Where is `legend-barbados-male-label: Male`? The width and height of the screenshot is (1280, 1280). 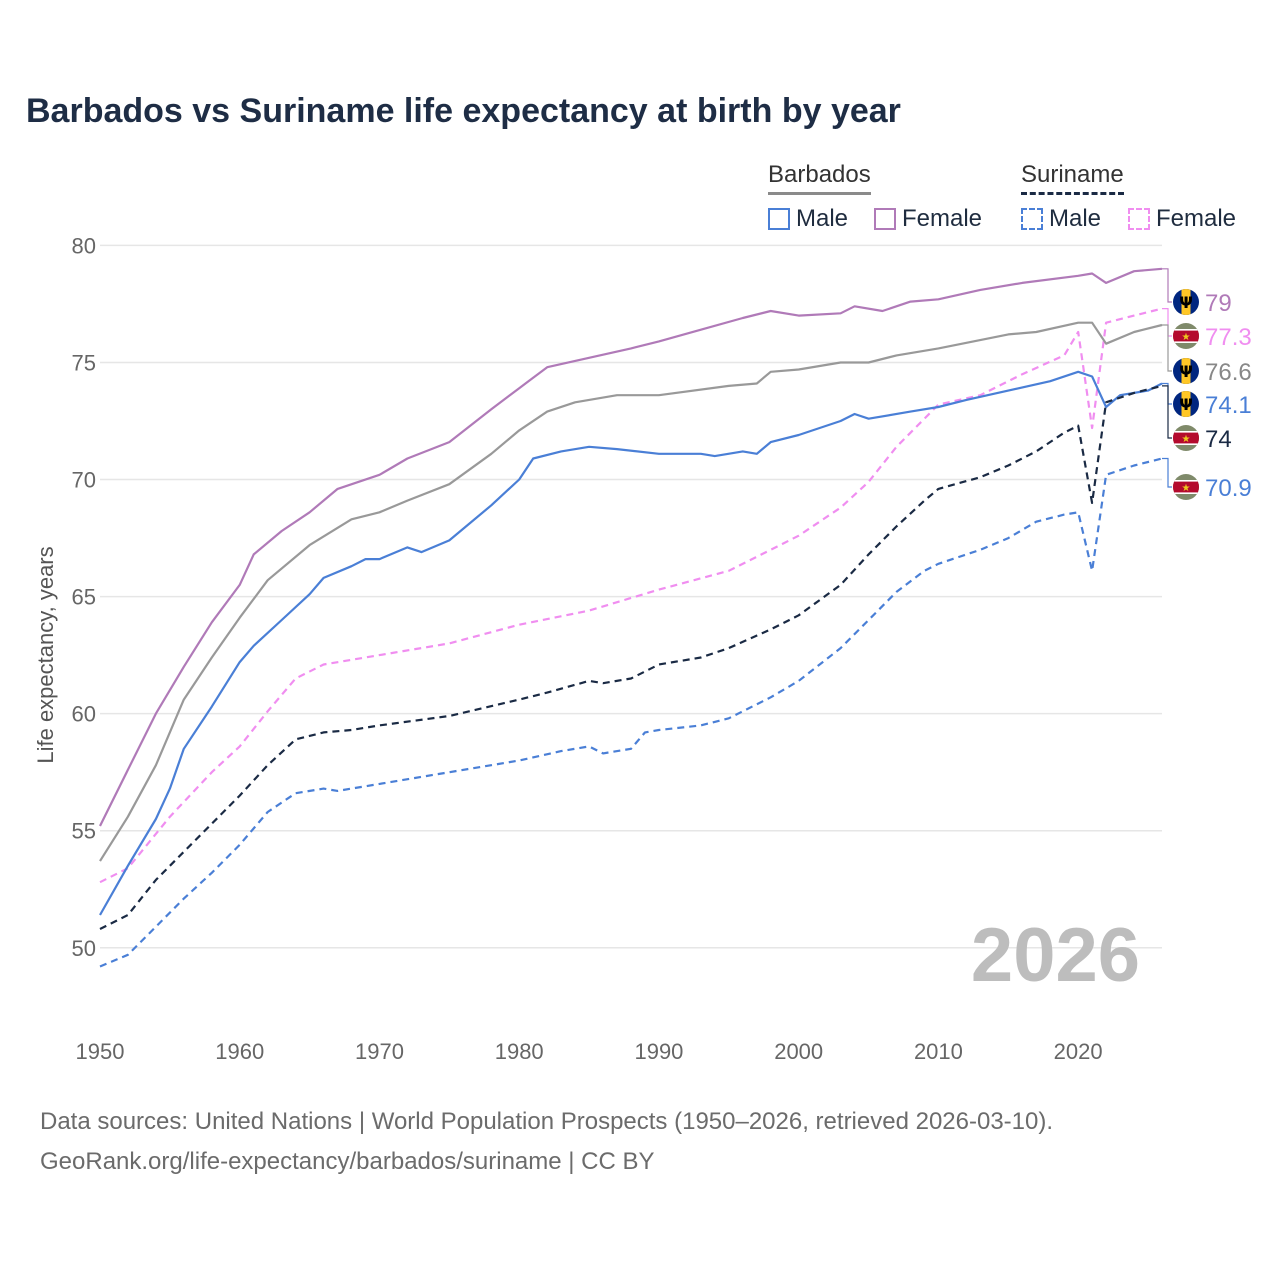 legend-barbados-male-label: Male is located at coordinates (822, 218).